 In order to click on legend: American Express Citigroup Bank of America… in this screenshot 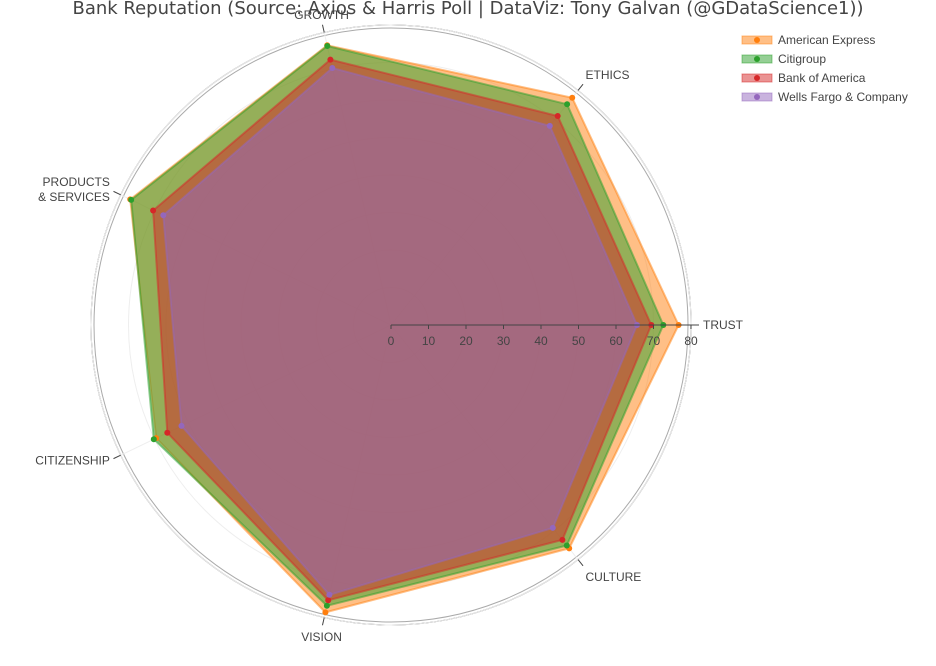, I will do `click(824, 68)`.